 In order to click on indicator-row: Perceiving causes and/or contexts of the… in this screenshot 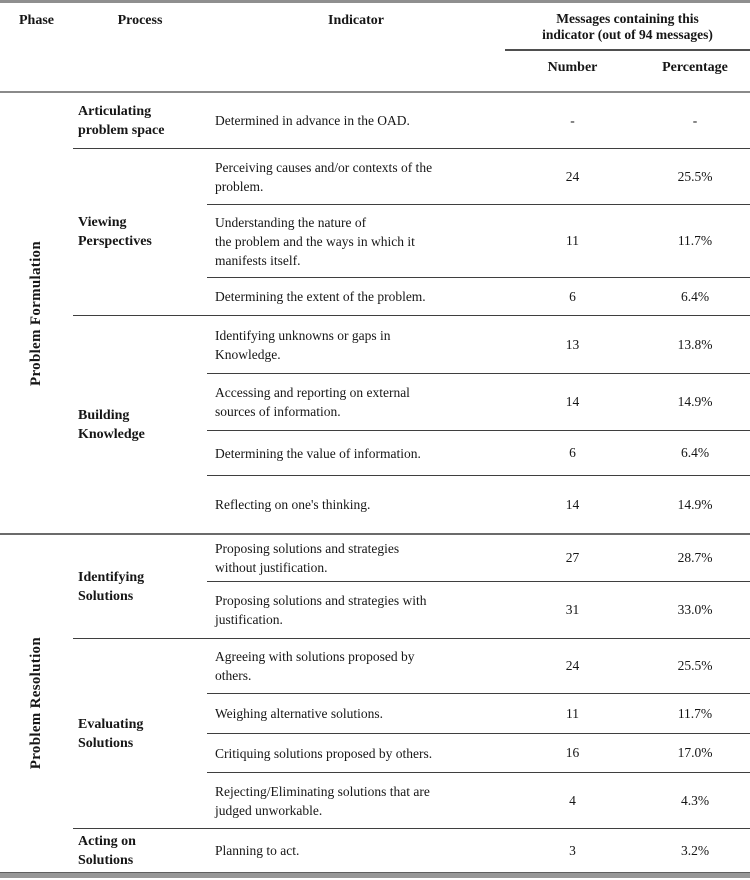, I will do `click(478, 176)`.